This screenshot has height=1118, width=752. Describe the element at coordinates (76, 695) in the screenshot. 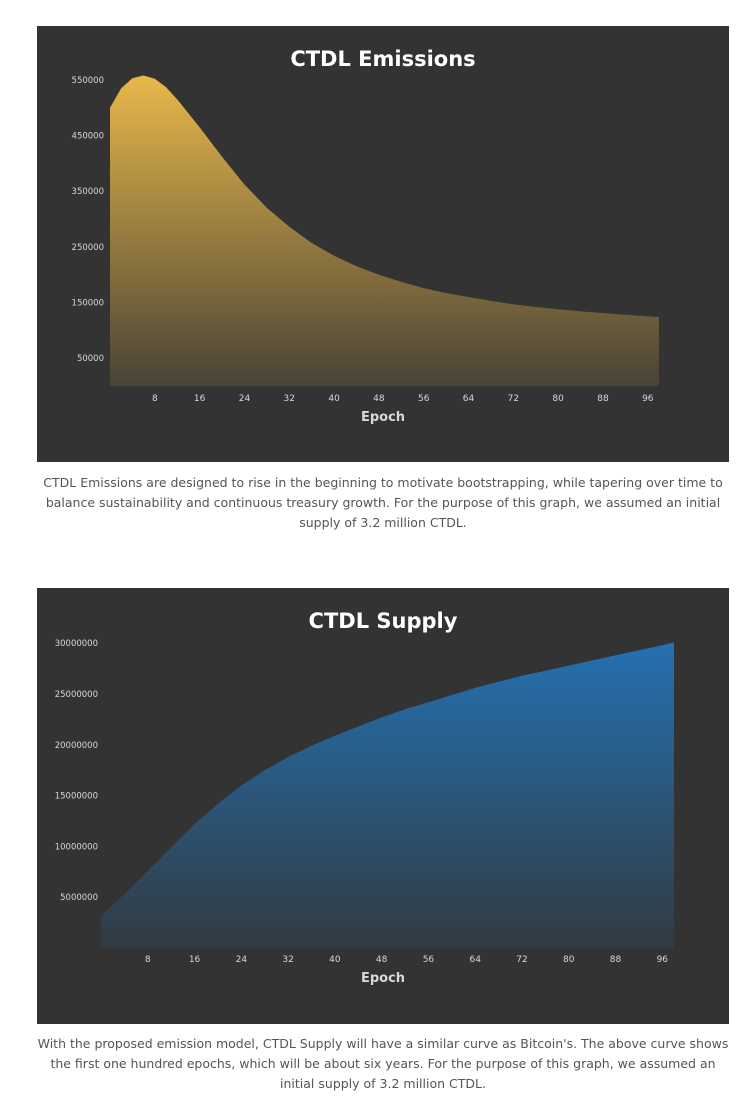

I see `supply-y-tick-label: 25000000` at that location.